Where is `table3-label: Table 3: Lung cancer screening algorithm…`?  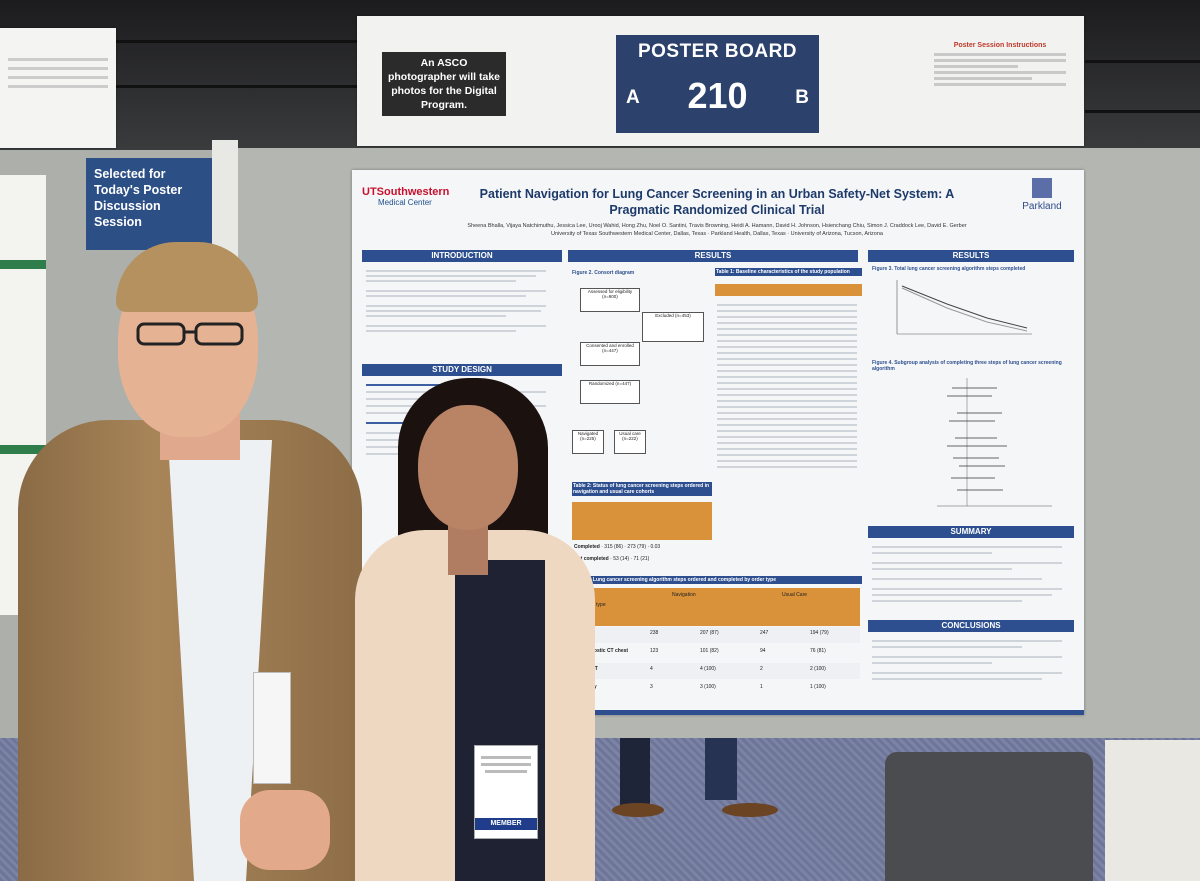
table3-label: Table 3: Lung cancer screening algorithm… is located at coordinates (717, 580).